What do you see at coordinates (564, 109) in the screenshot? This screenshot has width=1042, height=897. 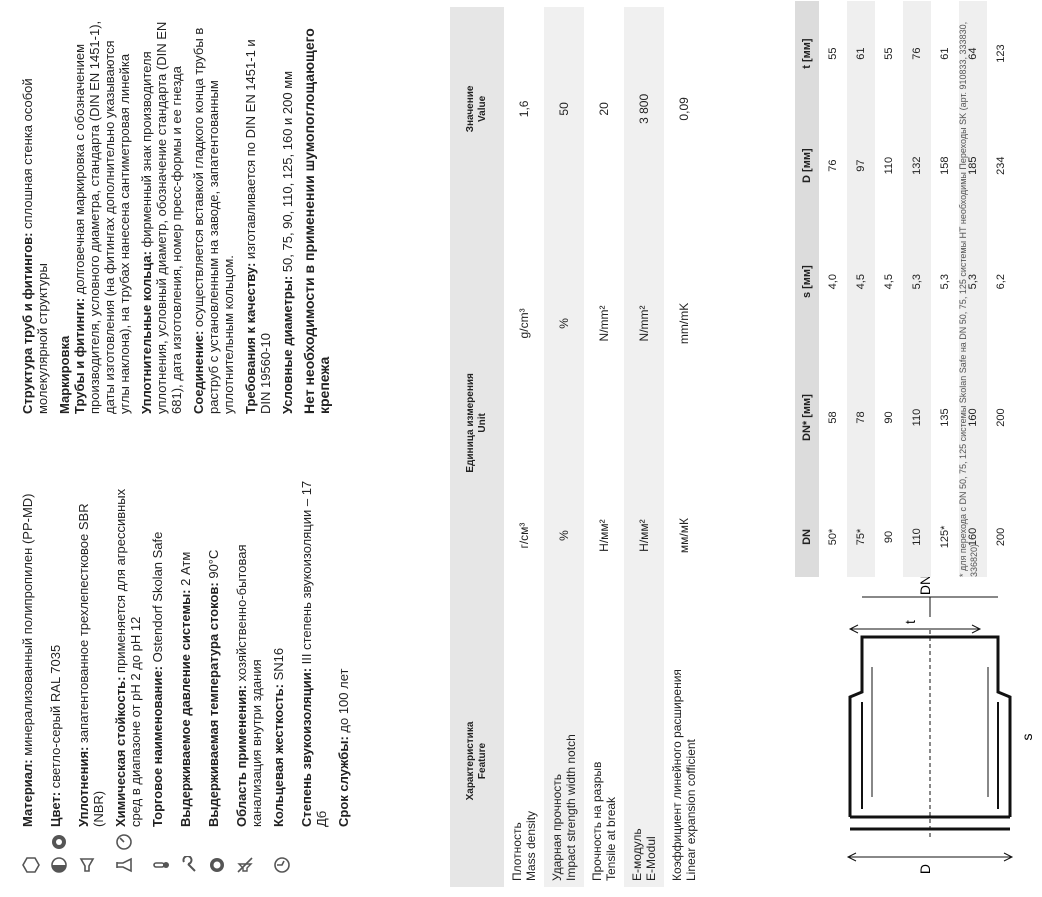 I see `feature-value: 50` at bounding box center [564, 109].